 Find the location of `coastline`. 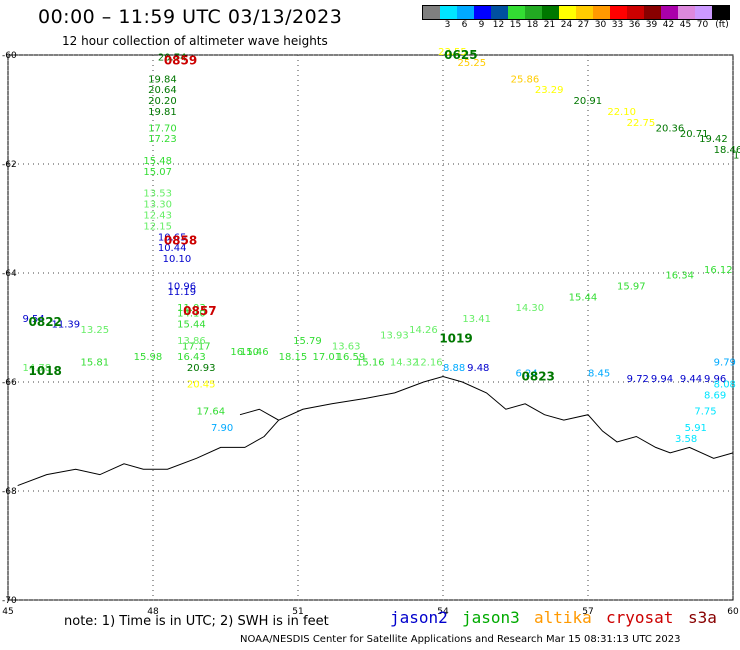

coastline is located at coordinates (506, 417).